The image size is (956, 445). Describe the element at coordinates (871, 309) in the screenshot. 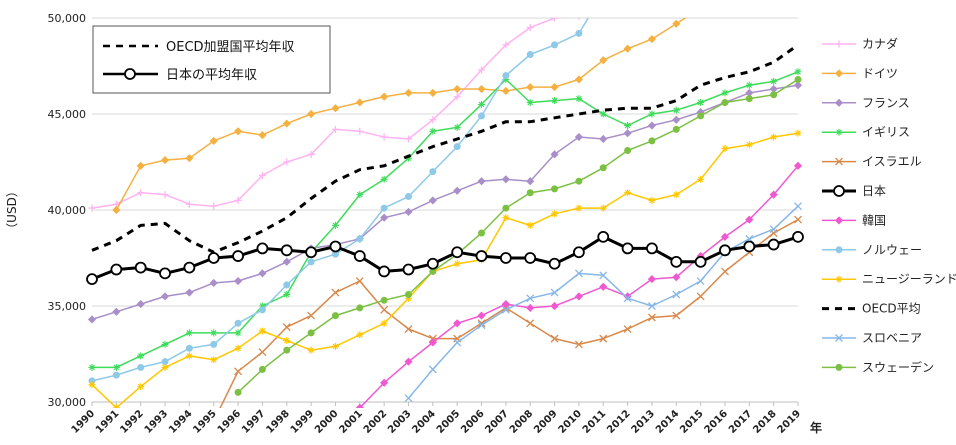

I see `legend-entry: OECD平均` at that location.